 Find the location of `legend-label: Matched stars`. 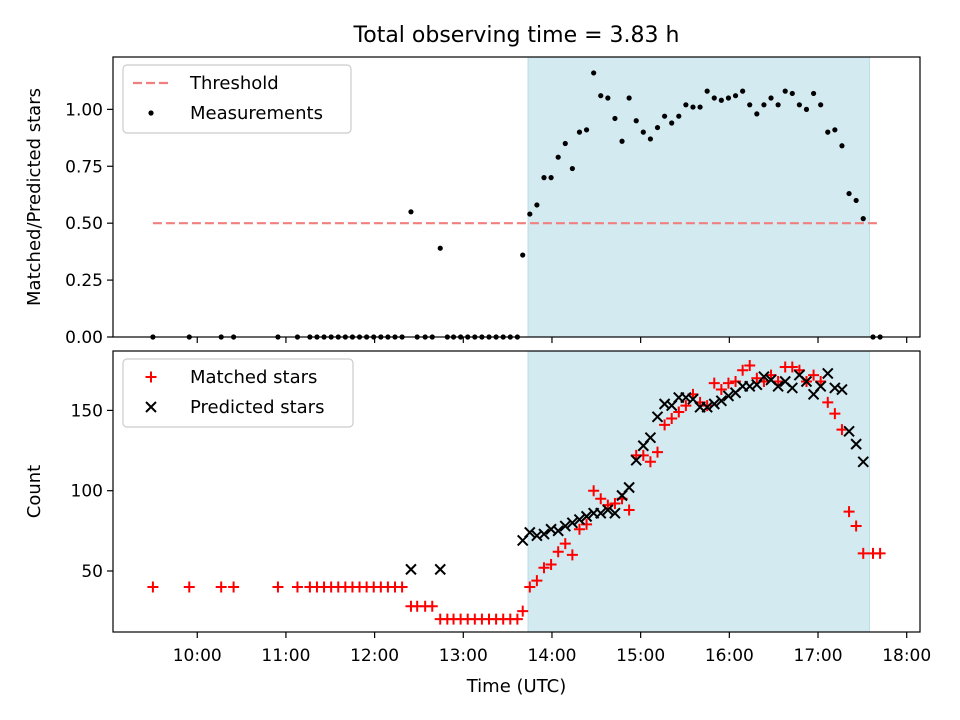

legend-label: Matched stars is located at coordinates (253, 377).